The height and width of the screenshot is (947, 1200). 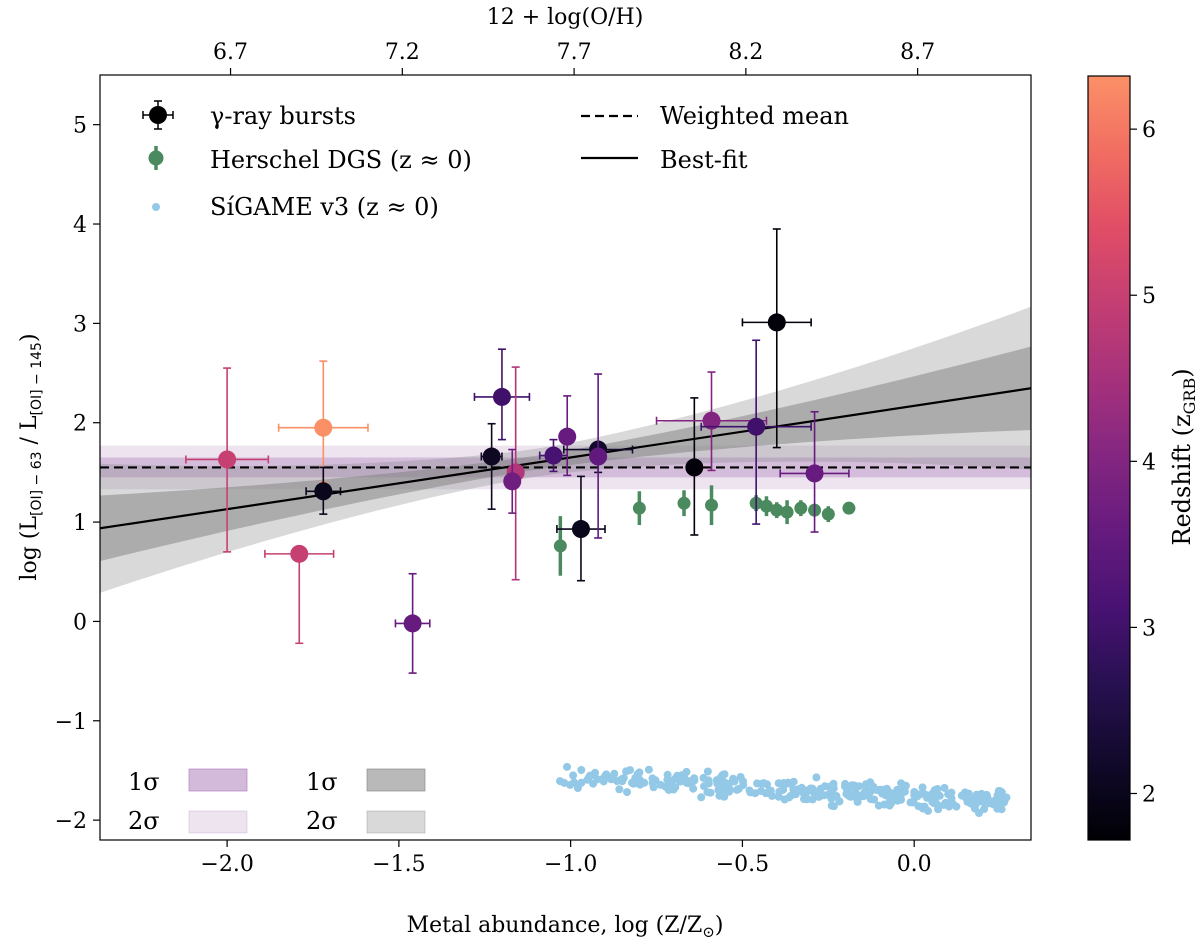 I want to click on top-tick-label: 8.2, so click(x=745, y=52).